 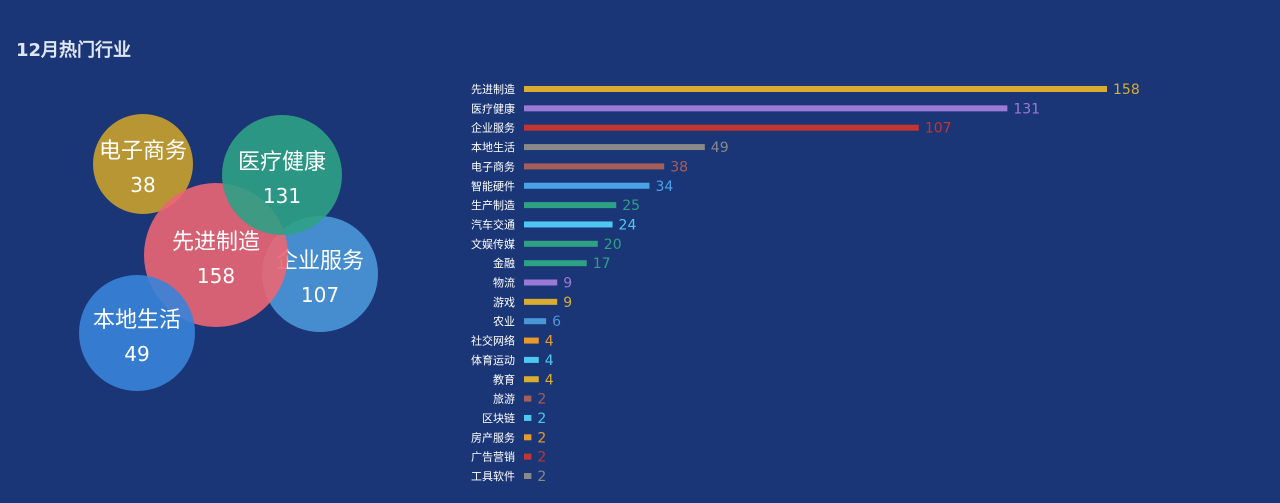 I want to click on bar-row: 电子商务 38, so click(x=579, y=167).